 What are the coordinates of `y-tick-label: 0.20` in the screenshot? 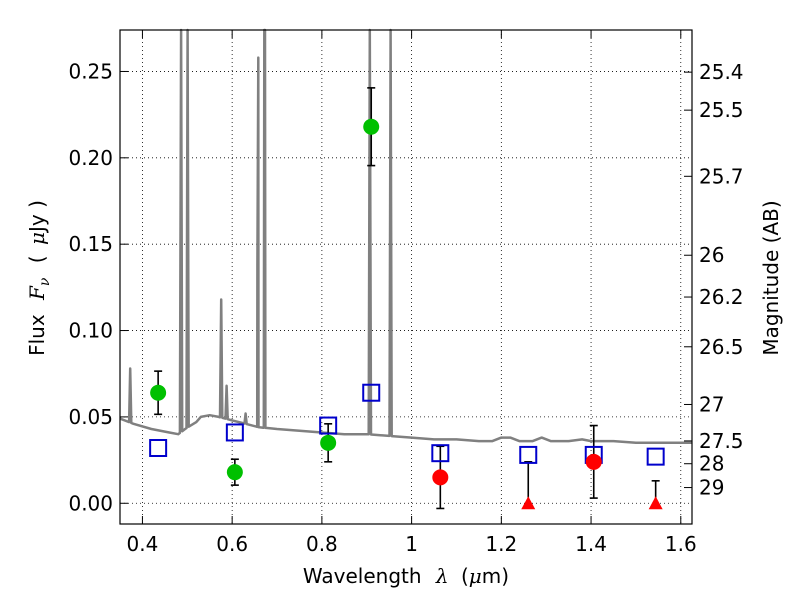 It's located at (90, 158).